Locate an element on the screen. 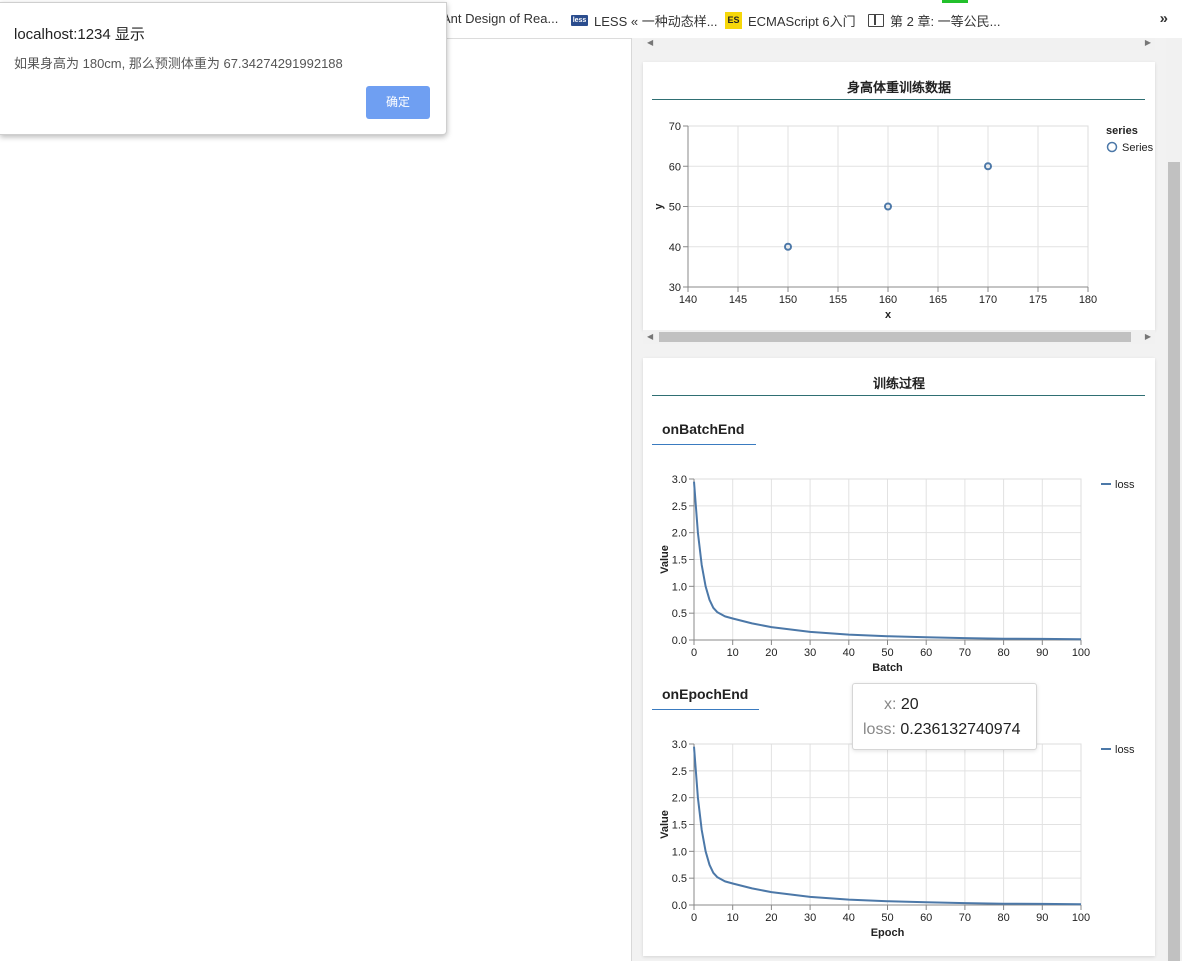  tab-indicator is located at coordinates (955, 1).